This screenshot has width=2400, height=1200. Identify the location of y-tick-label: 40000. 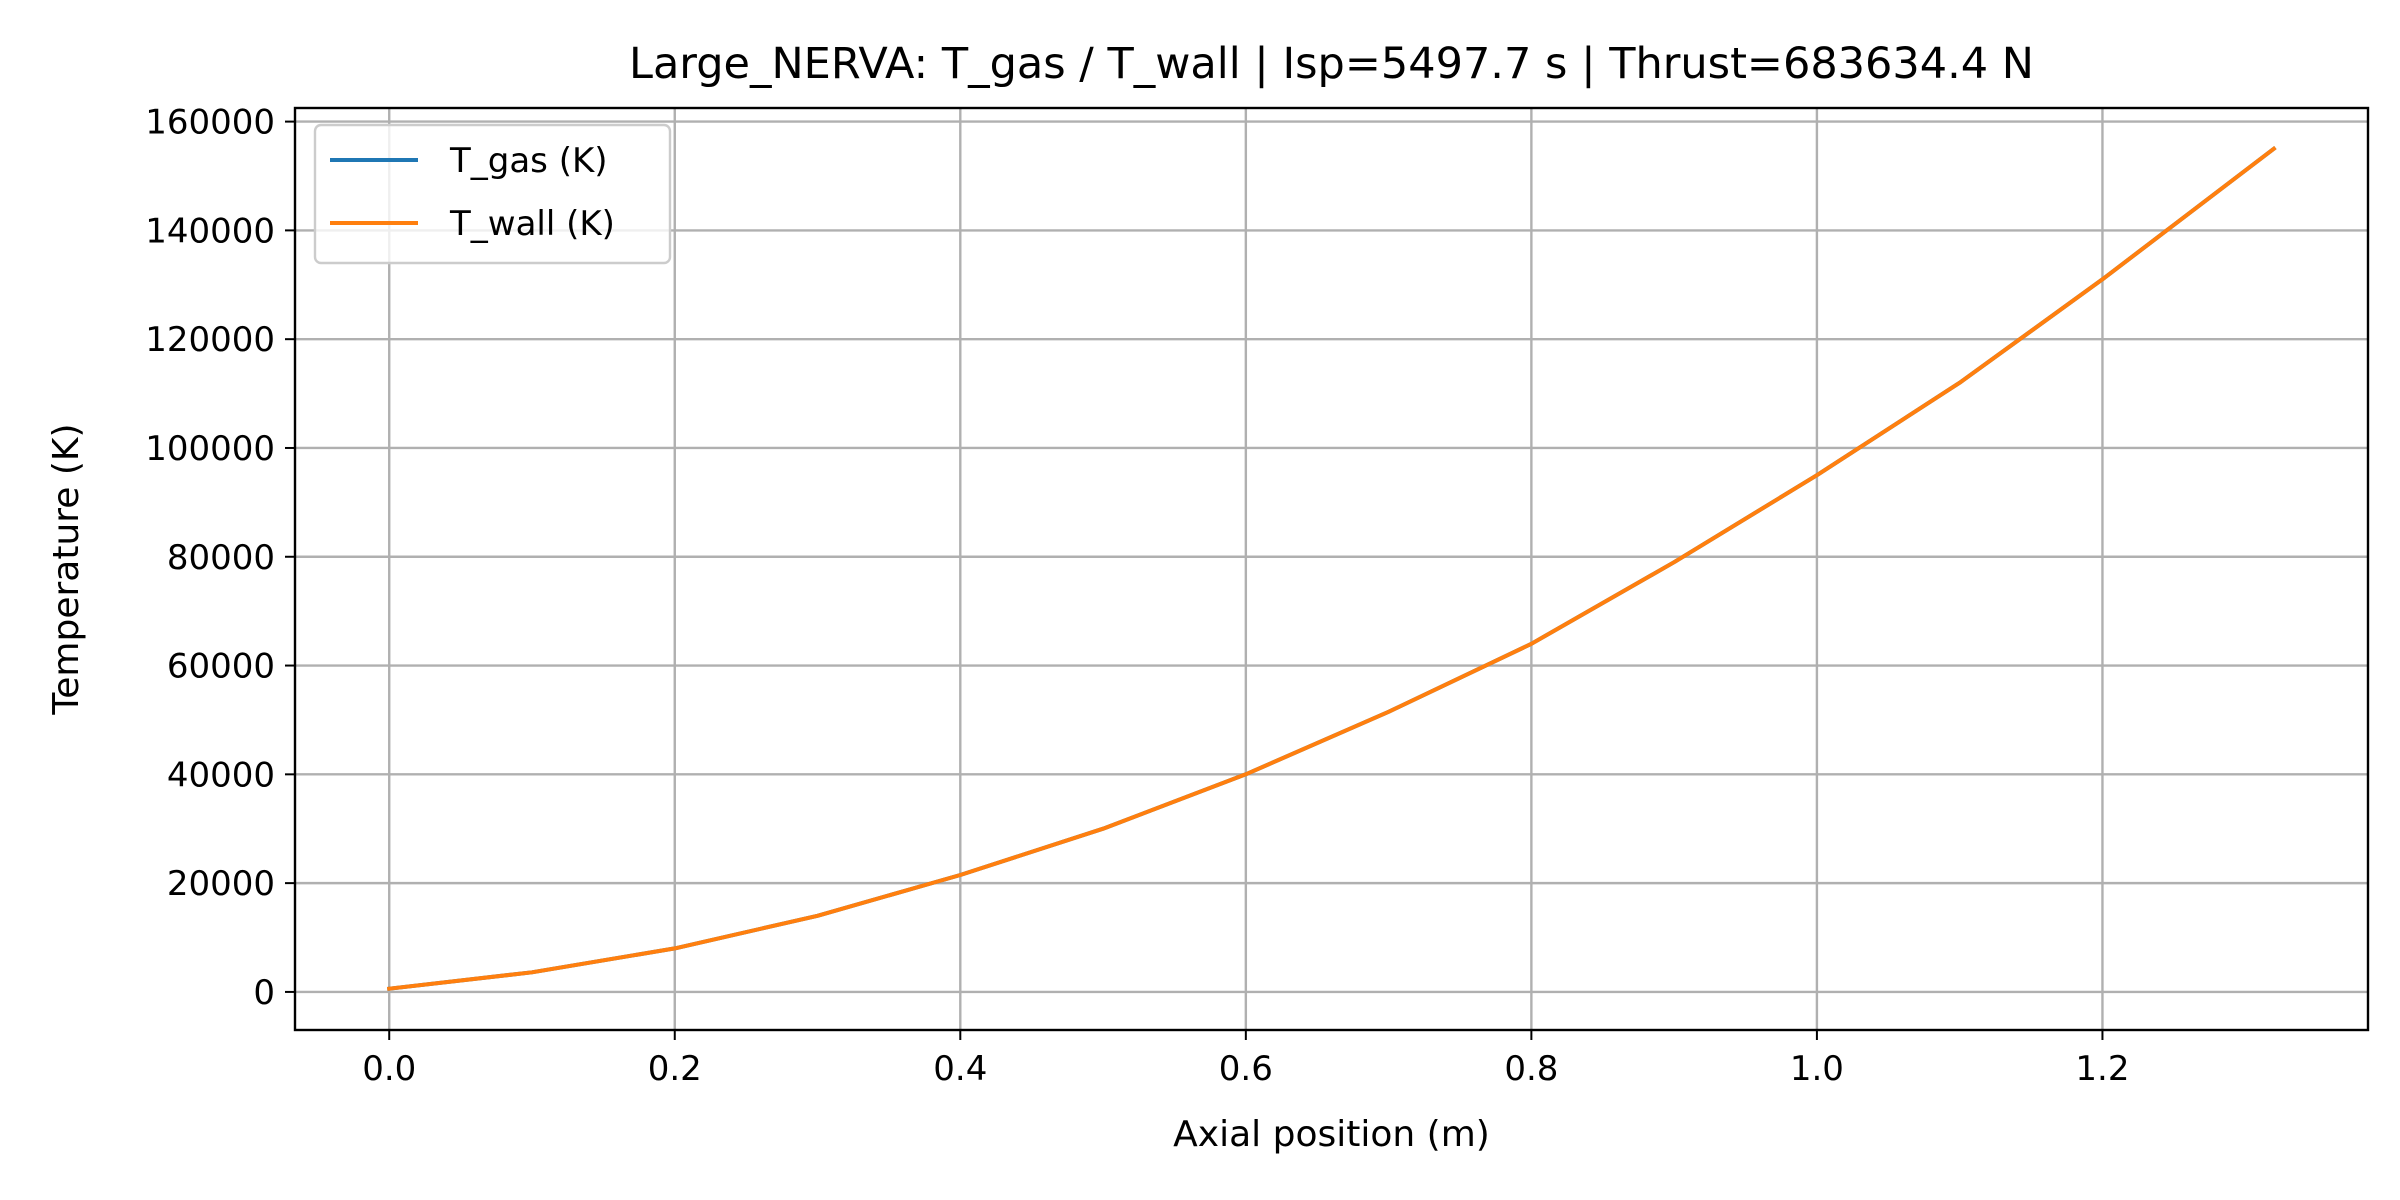
(221, 775).